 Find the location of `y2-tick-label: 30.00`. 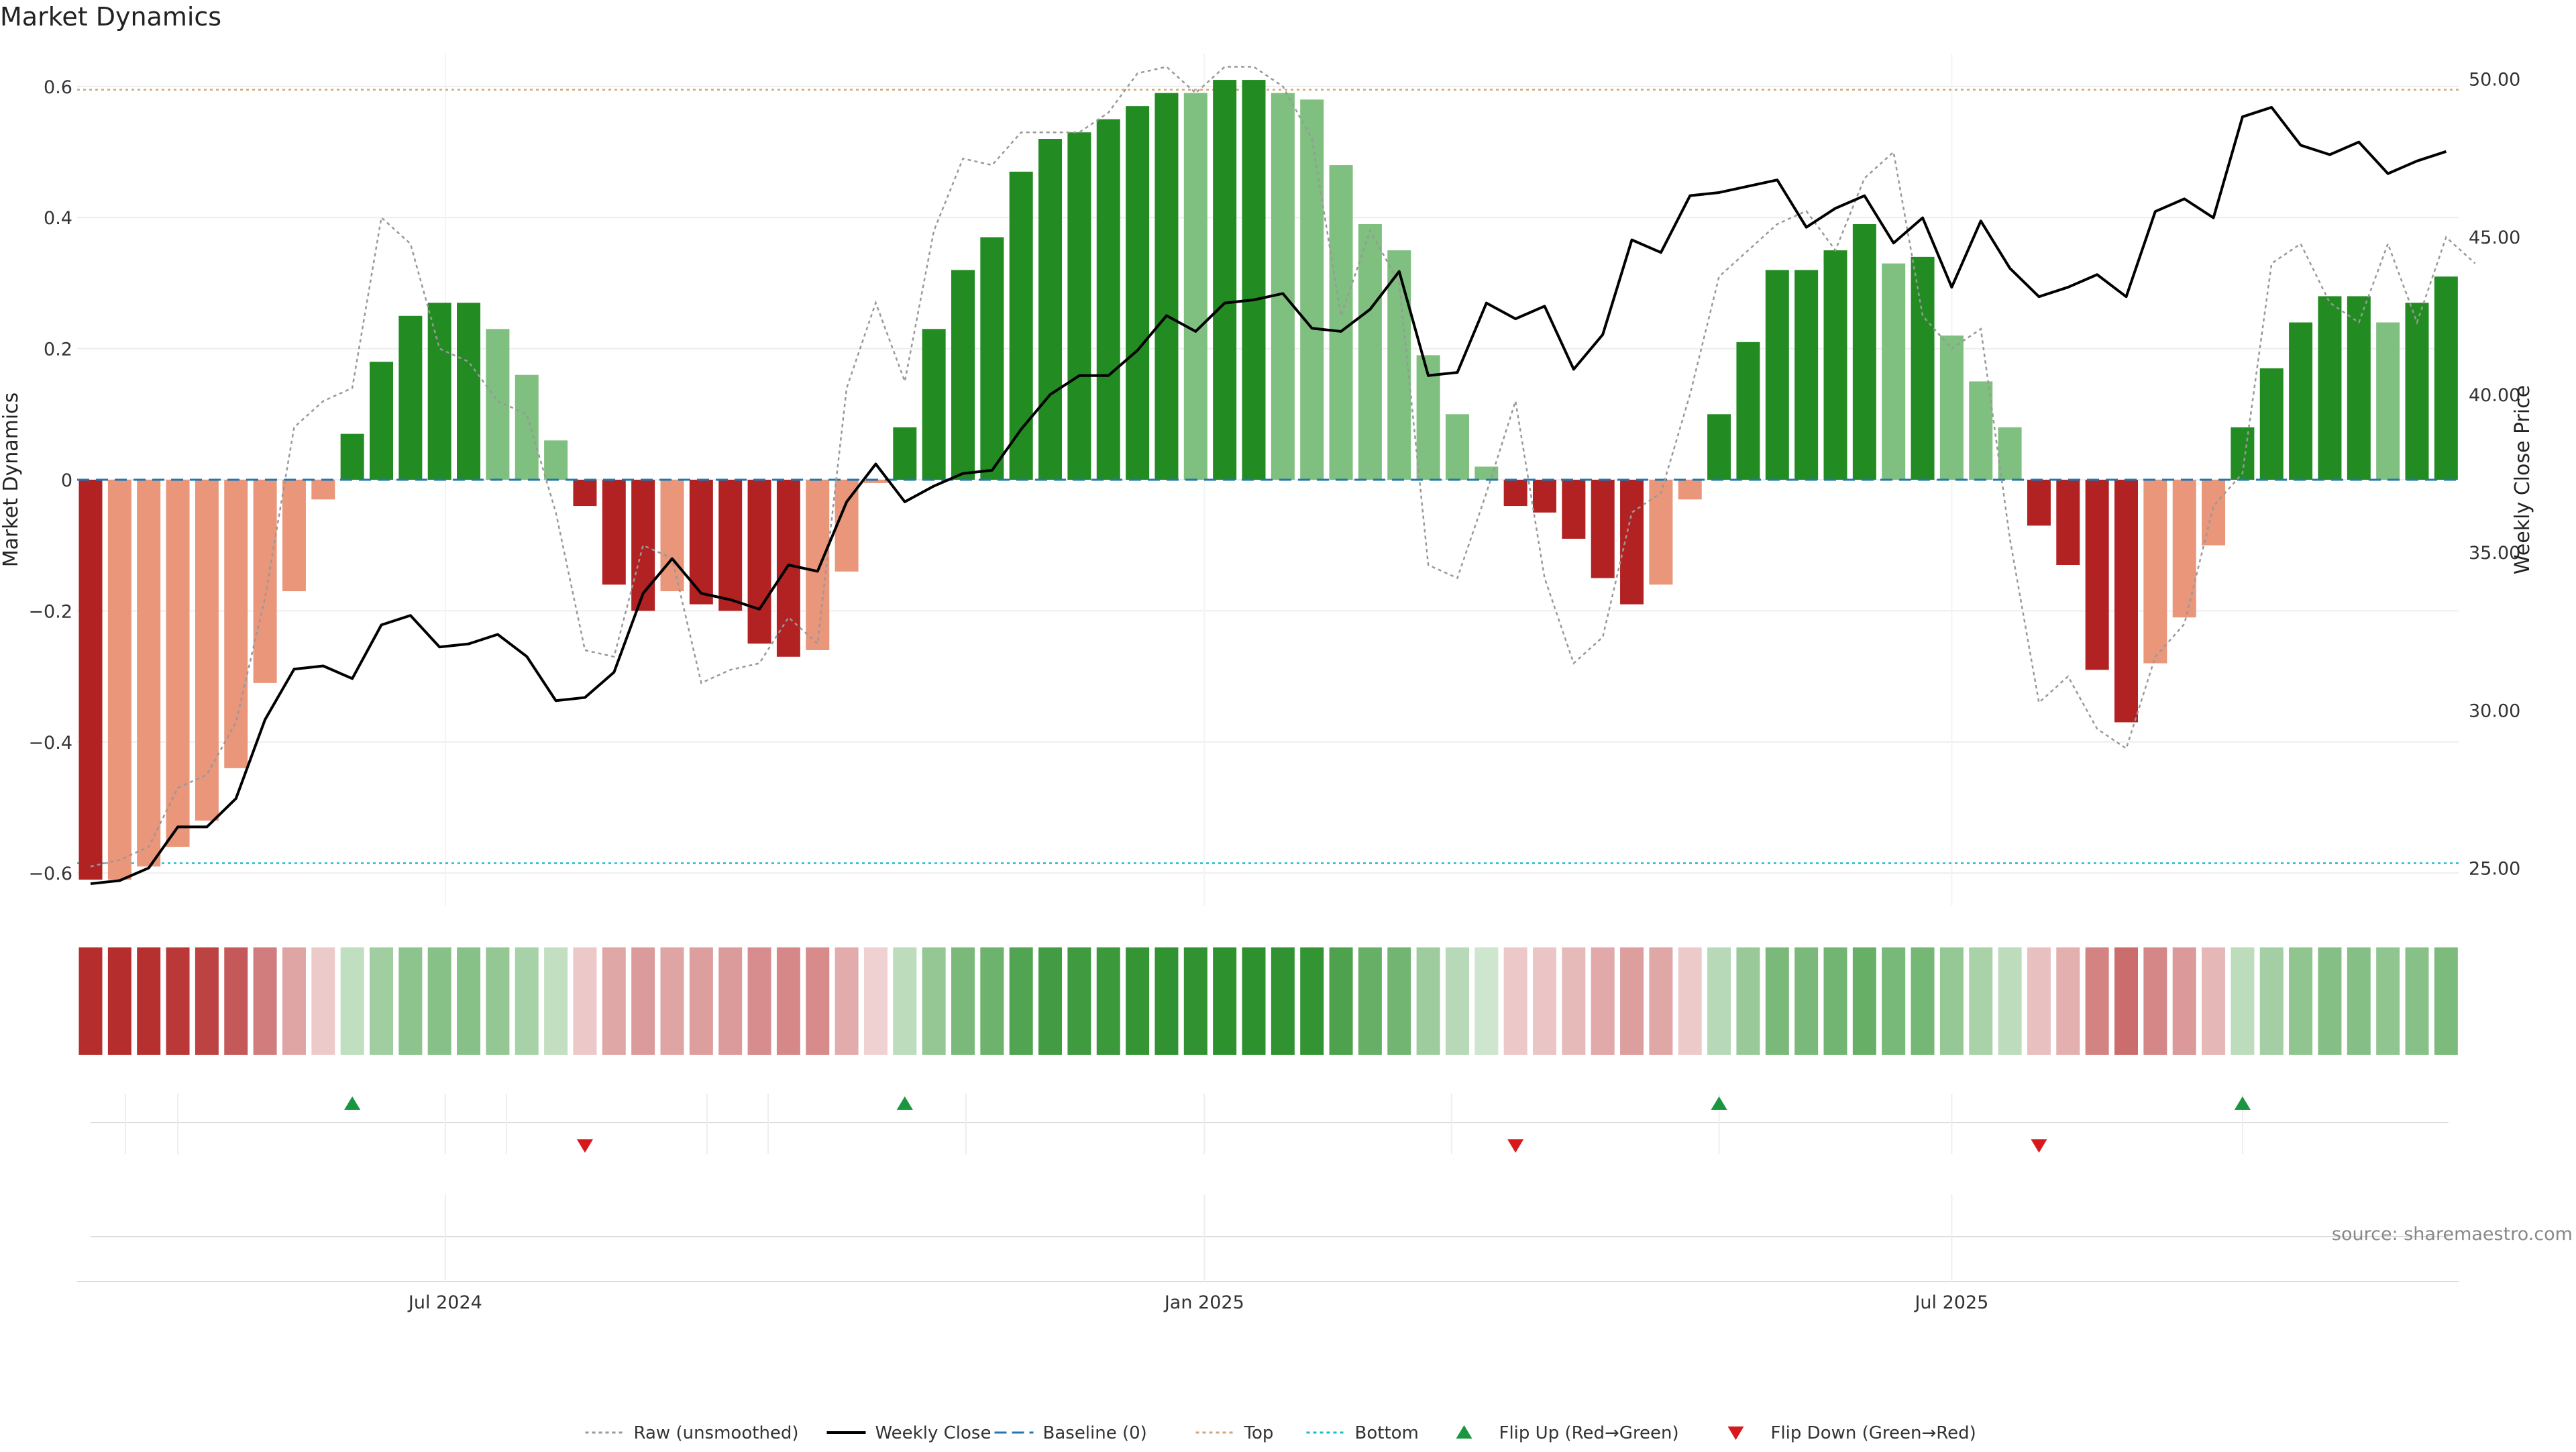

y2-tick-label: 30.00 is located at coordinates (2494, 711).